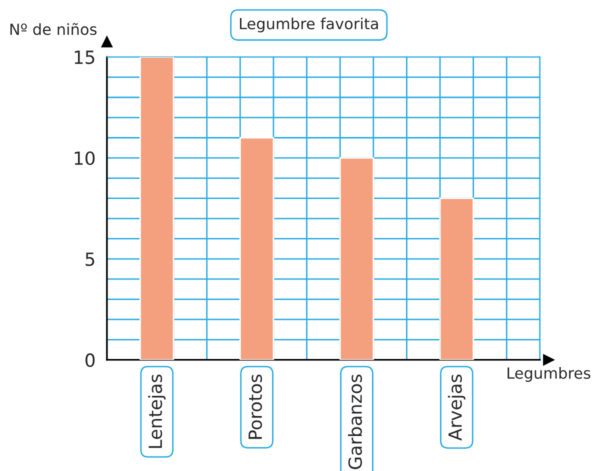 Image resolution: width=594 pixels, height=471 pixels. I want to click on y-axis-title: Nº de niños, so click(53, 29).